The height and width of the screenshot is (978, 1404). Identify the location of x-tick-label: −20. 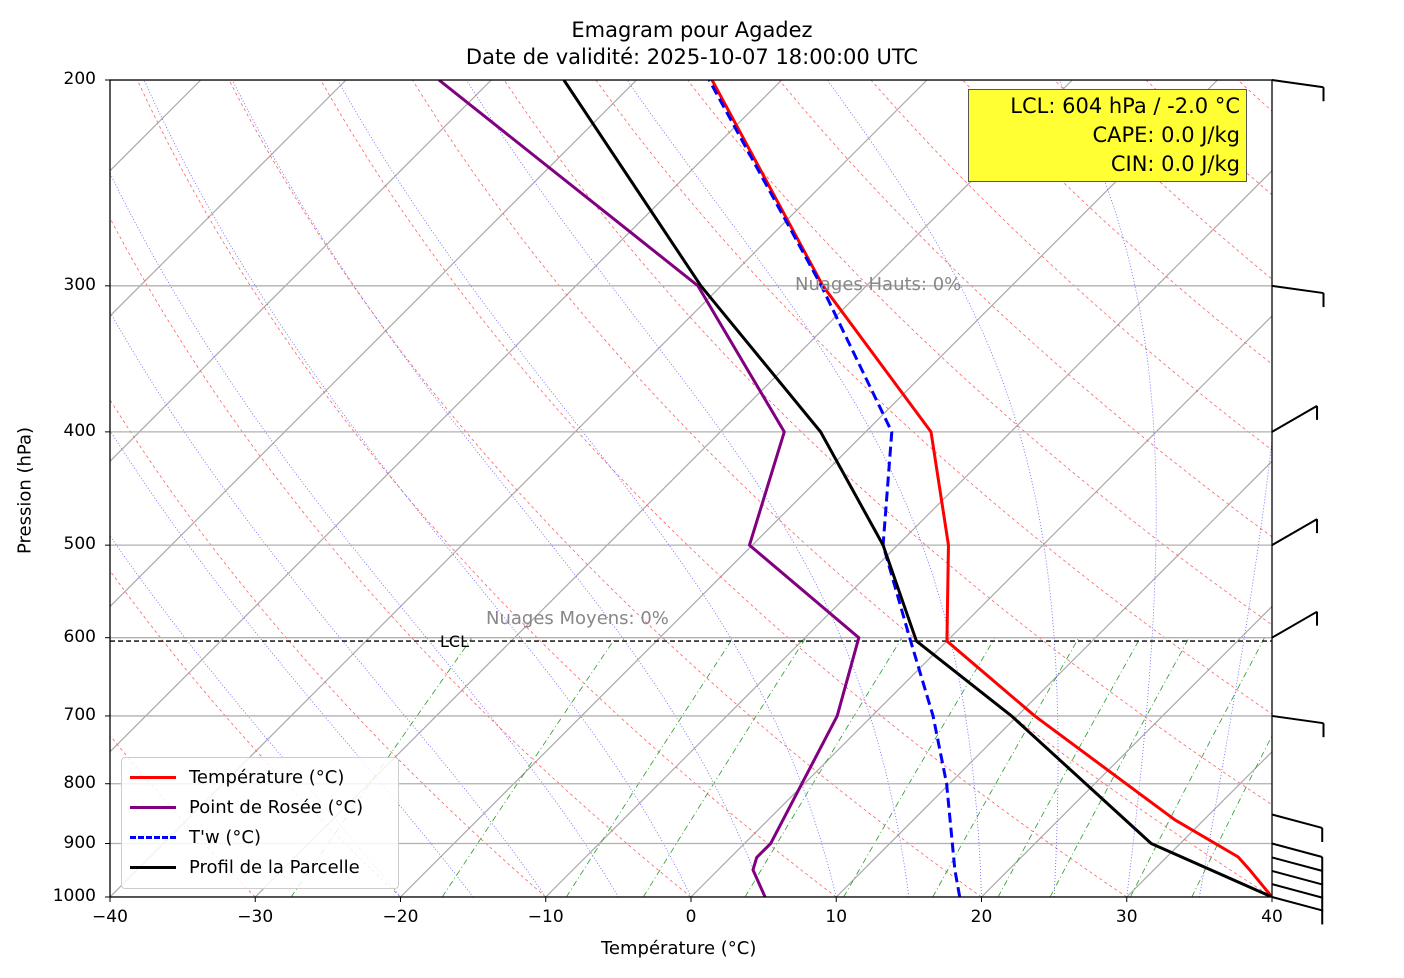
(400, 917).